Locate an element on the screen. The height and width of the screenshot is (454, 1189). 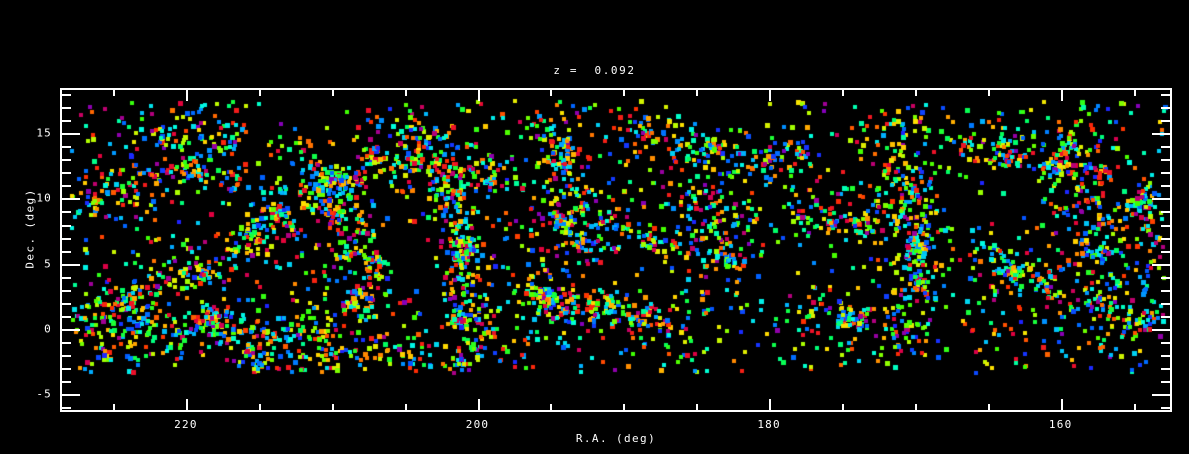
x-tick-label: 200 is located at coordinates (477, 424).